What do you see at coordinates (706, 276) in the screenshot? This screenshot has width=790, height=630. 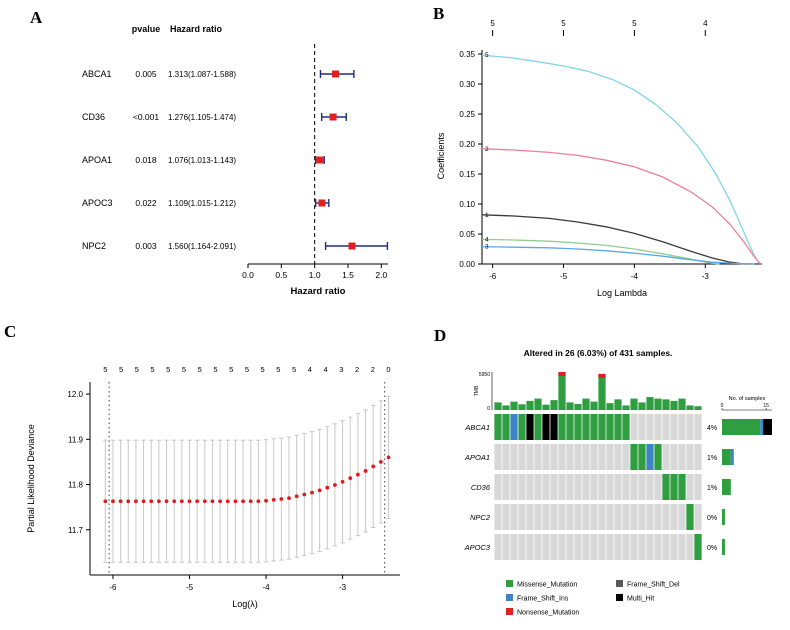 I see `x-tick-label: -3` at bounding box center [706, 276].